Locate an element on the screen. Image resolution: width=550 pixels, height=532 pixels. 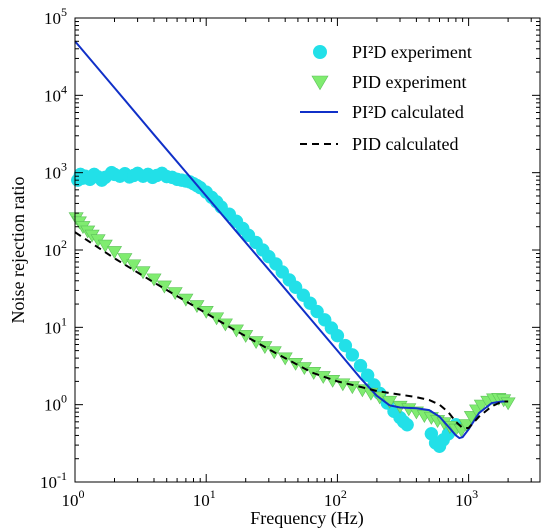
y-tick-label: 10⁵ is located at coordinates (55, 16).